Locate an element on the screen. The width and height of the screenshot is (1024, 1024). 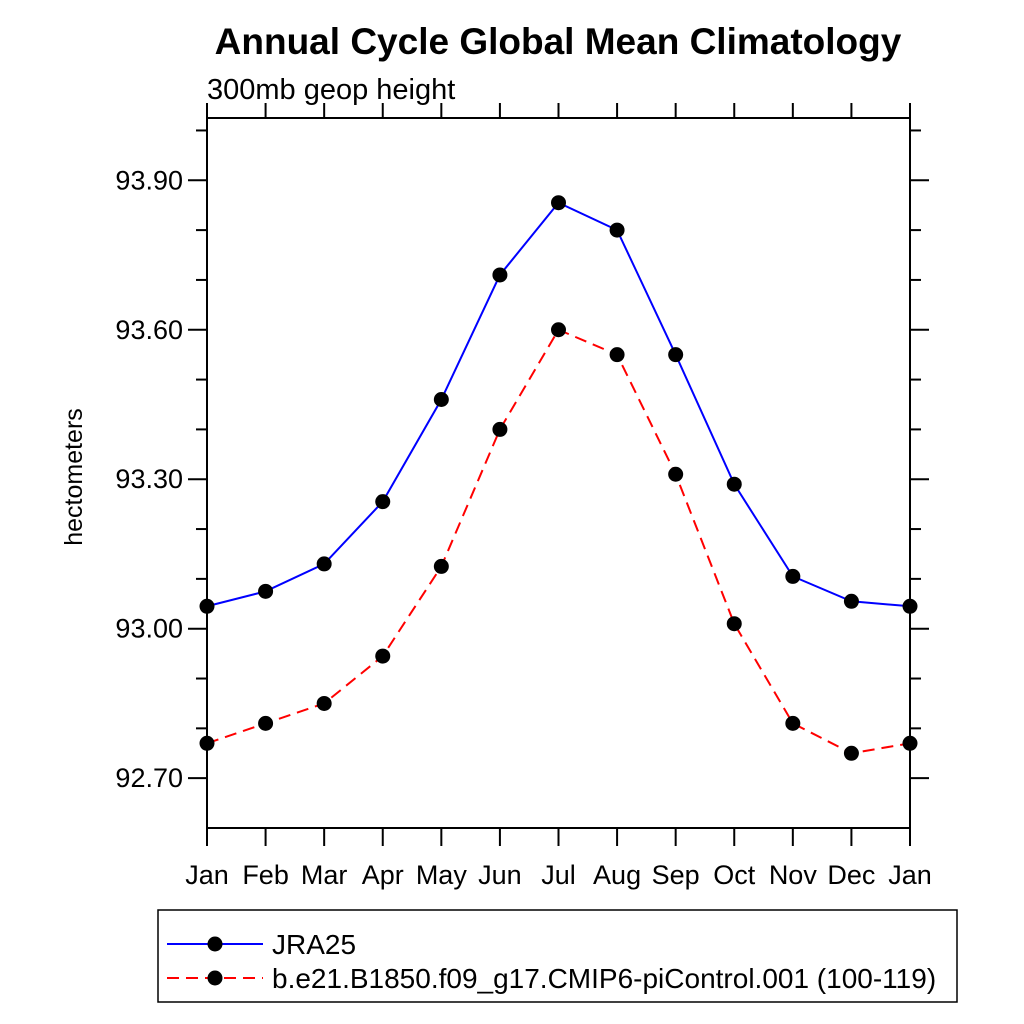
x-tick-label: May is located at coordinates (442, 875).